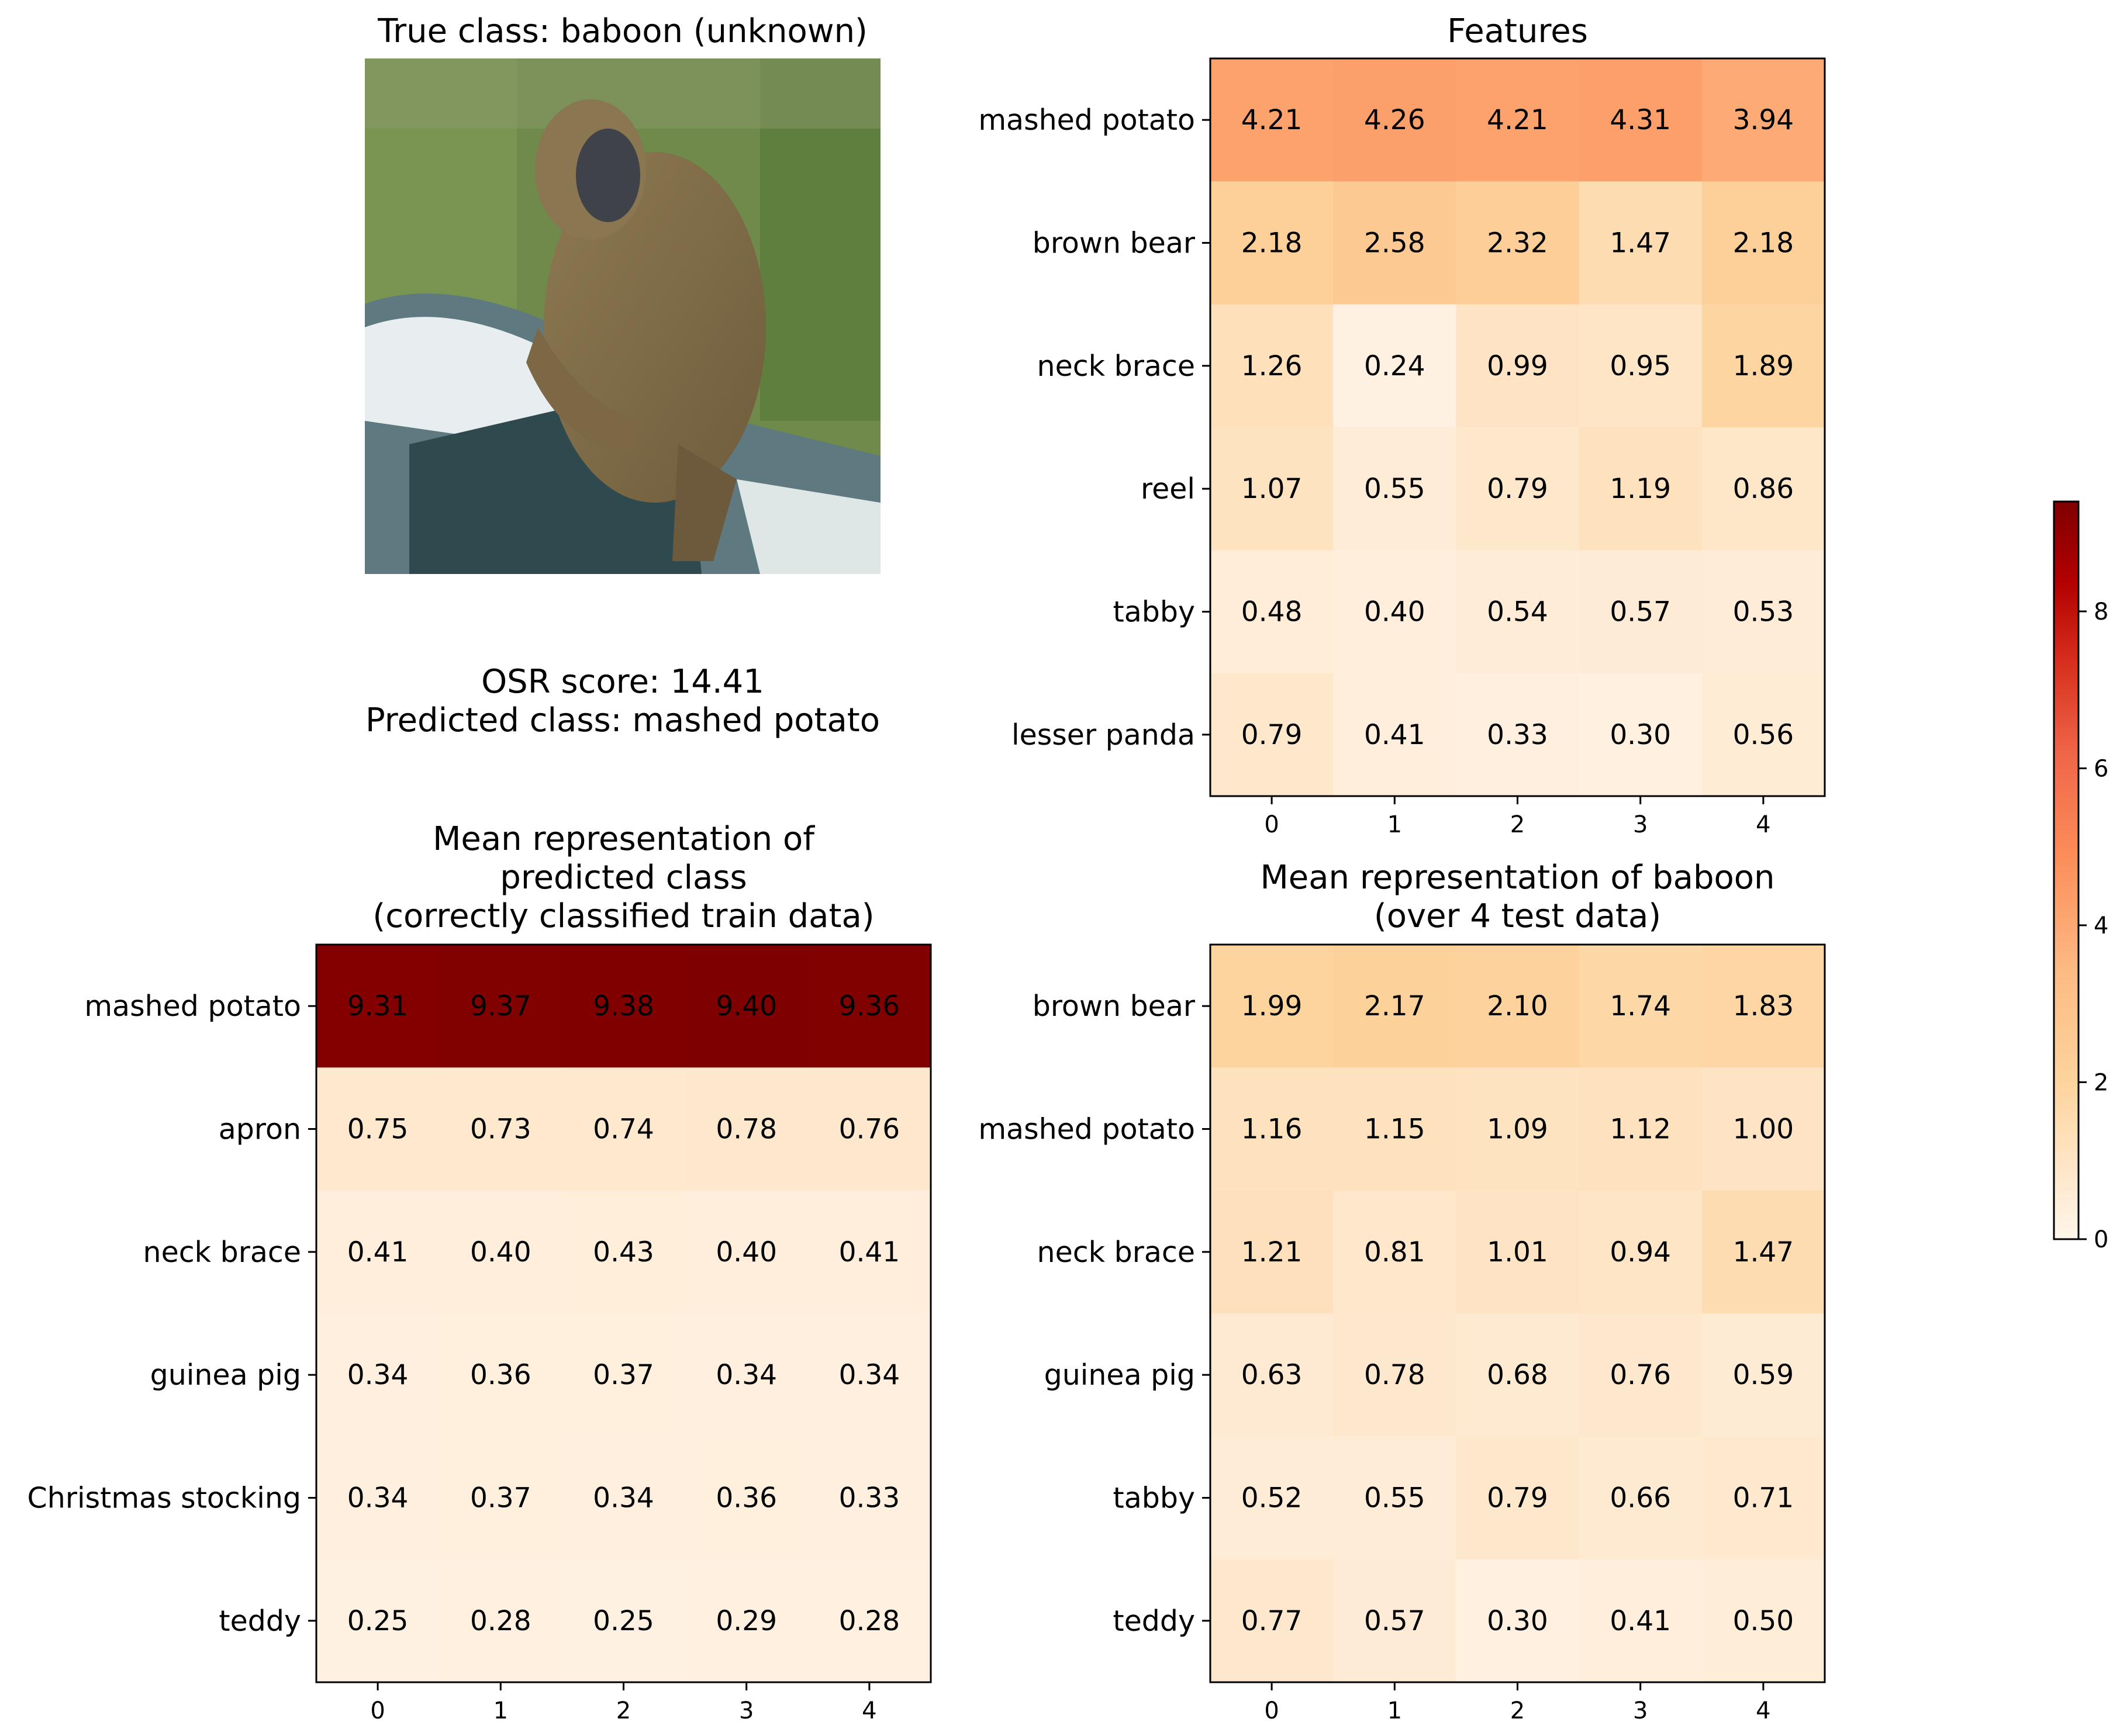  I want to click on cell-value-label: 9.38, so click(623, 1006).